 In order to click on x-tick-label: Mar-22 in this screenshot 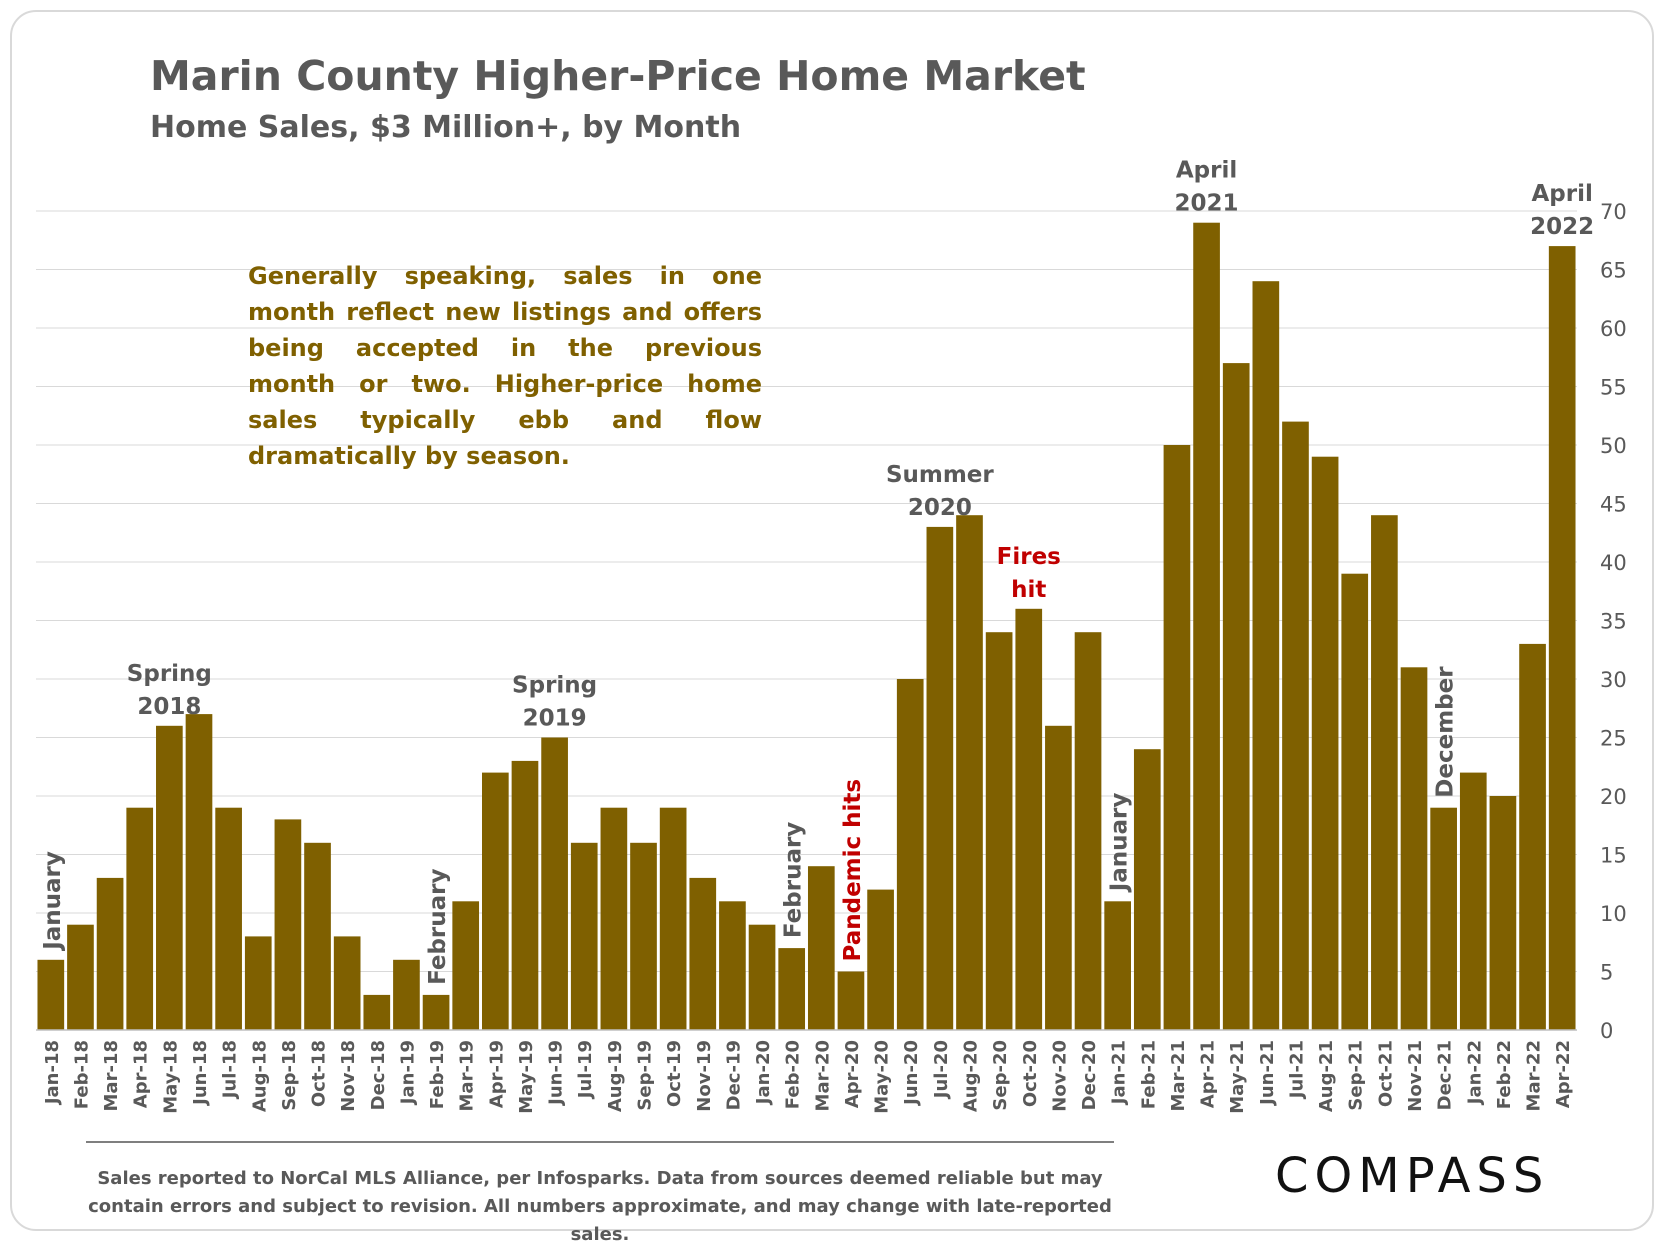, I will do `click(1534, 1075)`.